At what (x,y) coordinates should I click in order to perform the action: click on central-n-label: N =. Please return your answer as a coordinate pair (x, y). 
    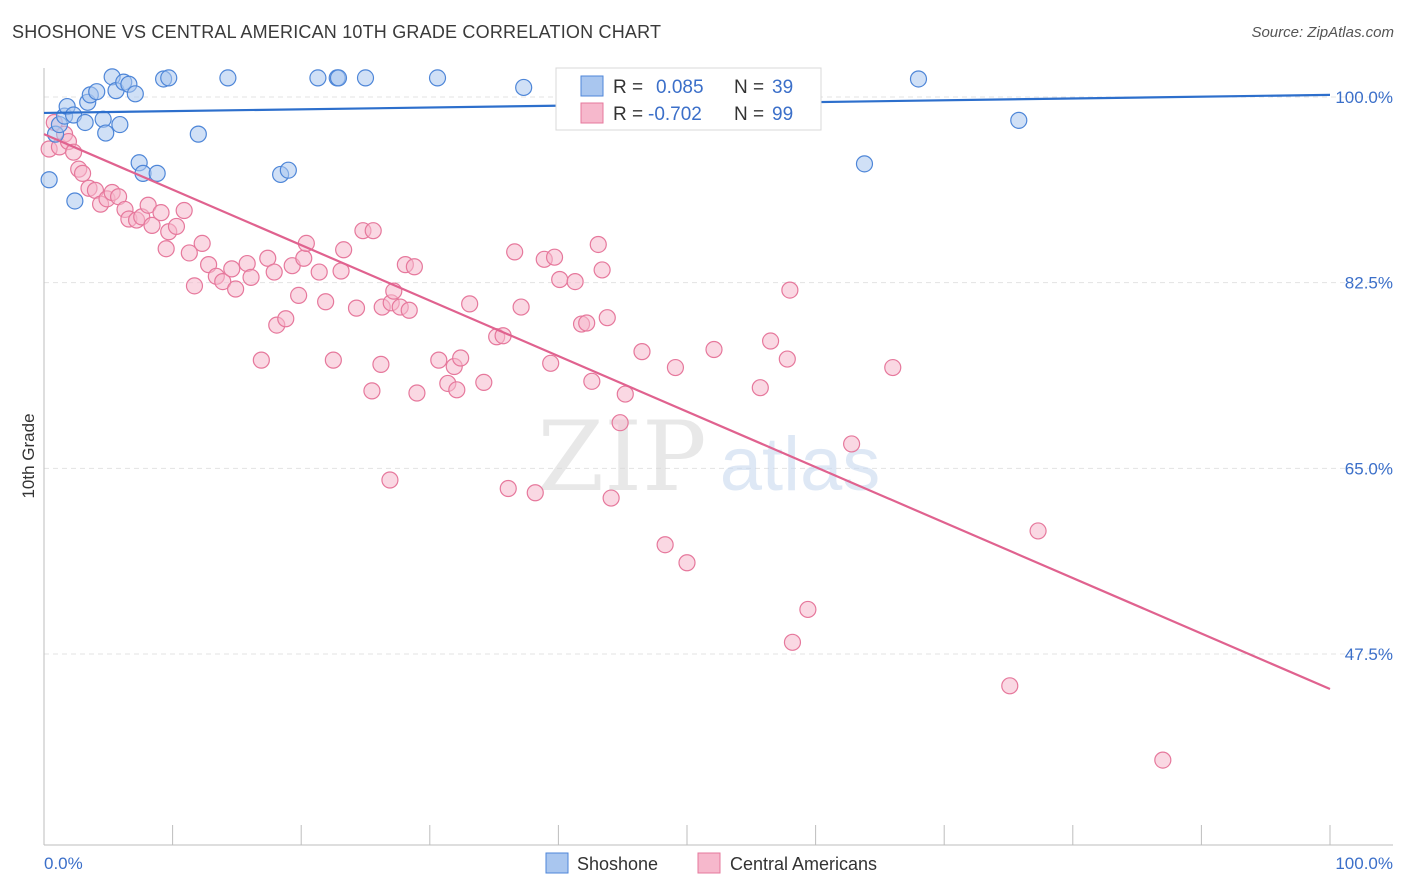
    Looking at the image, I should click on (749, 114).